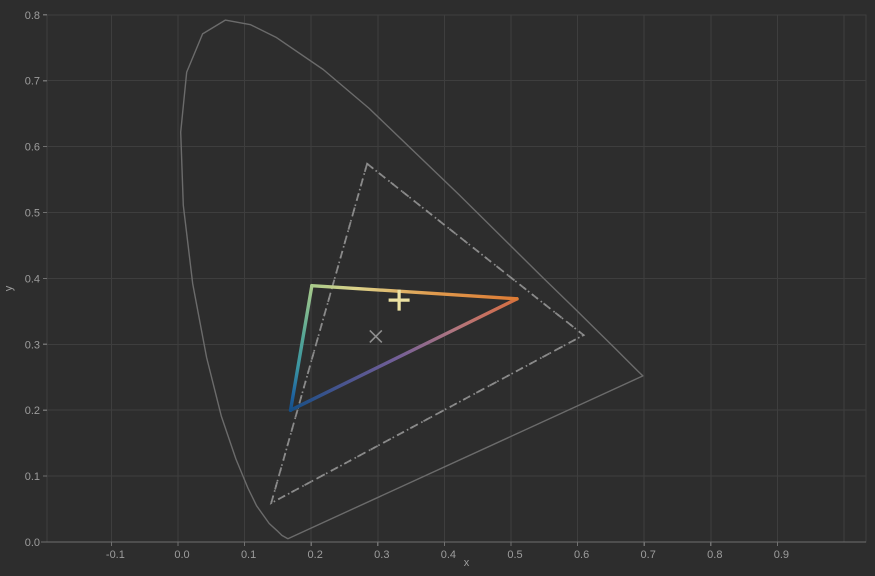 The width and height of the screenshot is (875, 576). What do you see at coordinates (648, 555) in the screenshot?
I see `x-tick-label: 0.7` at bounding box center [648, 555].